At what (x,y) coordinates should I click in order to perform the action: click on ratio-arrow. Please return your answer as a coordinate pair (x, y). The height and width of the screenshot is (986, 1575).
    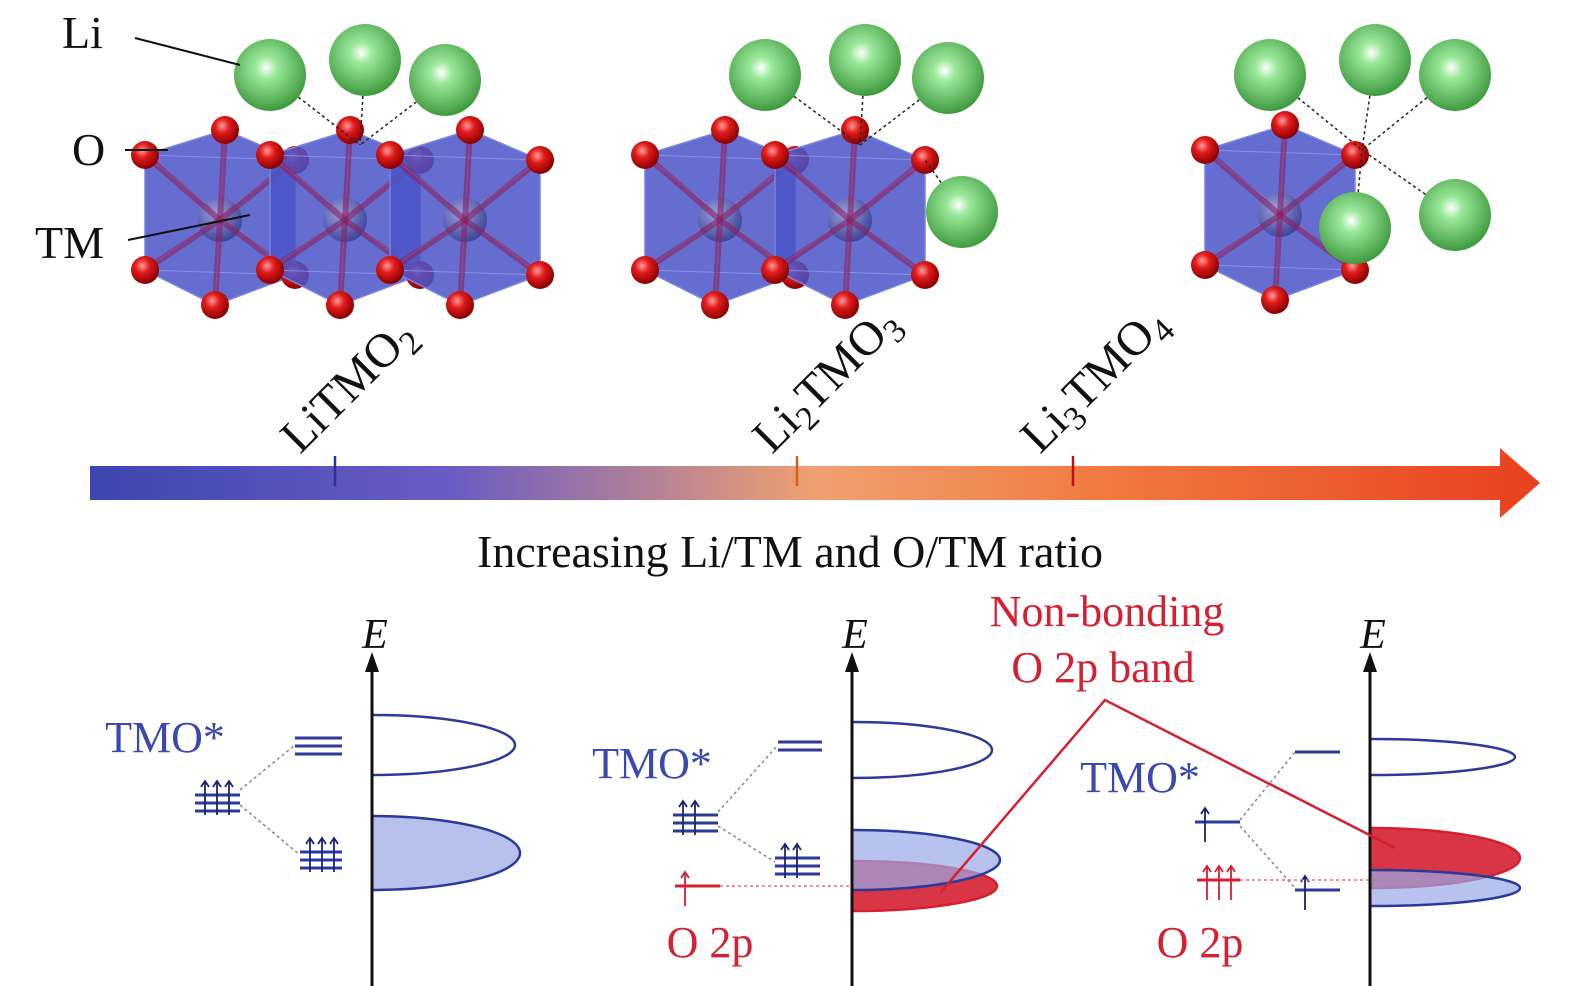
    Looking at the image, I should click on (815, 483).